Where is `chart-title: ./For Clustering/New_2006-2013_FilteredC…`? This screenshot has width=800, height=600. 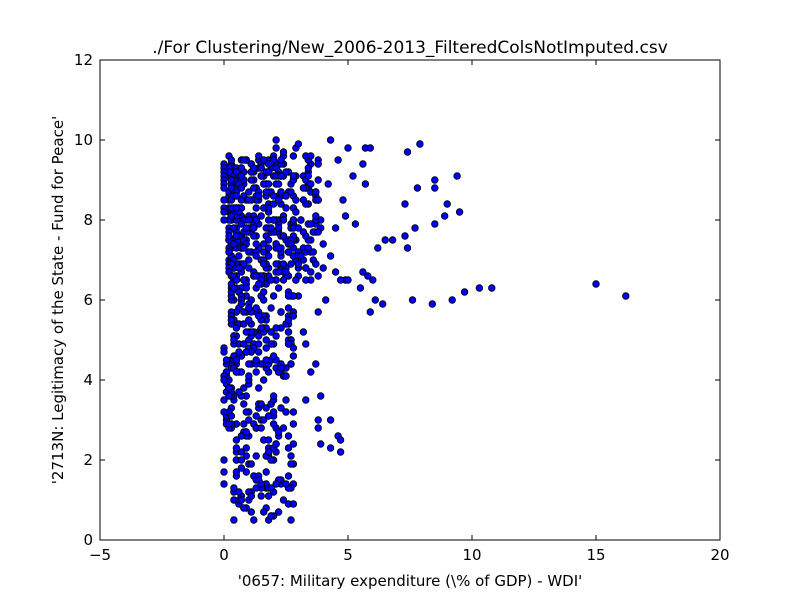
chart-title: ./For Clustering/New_2006-2013_FilteredC… is located at coordinates (410, 48).